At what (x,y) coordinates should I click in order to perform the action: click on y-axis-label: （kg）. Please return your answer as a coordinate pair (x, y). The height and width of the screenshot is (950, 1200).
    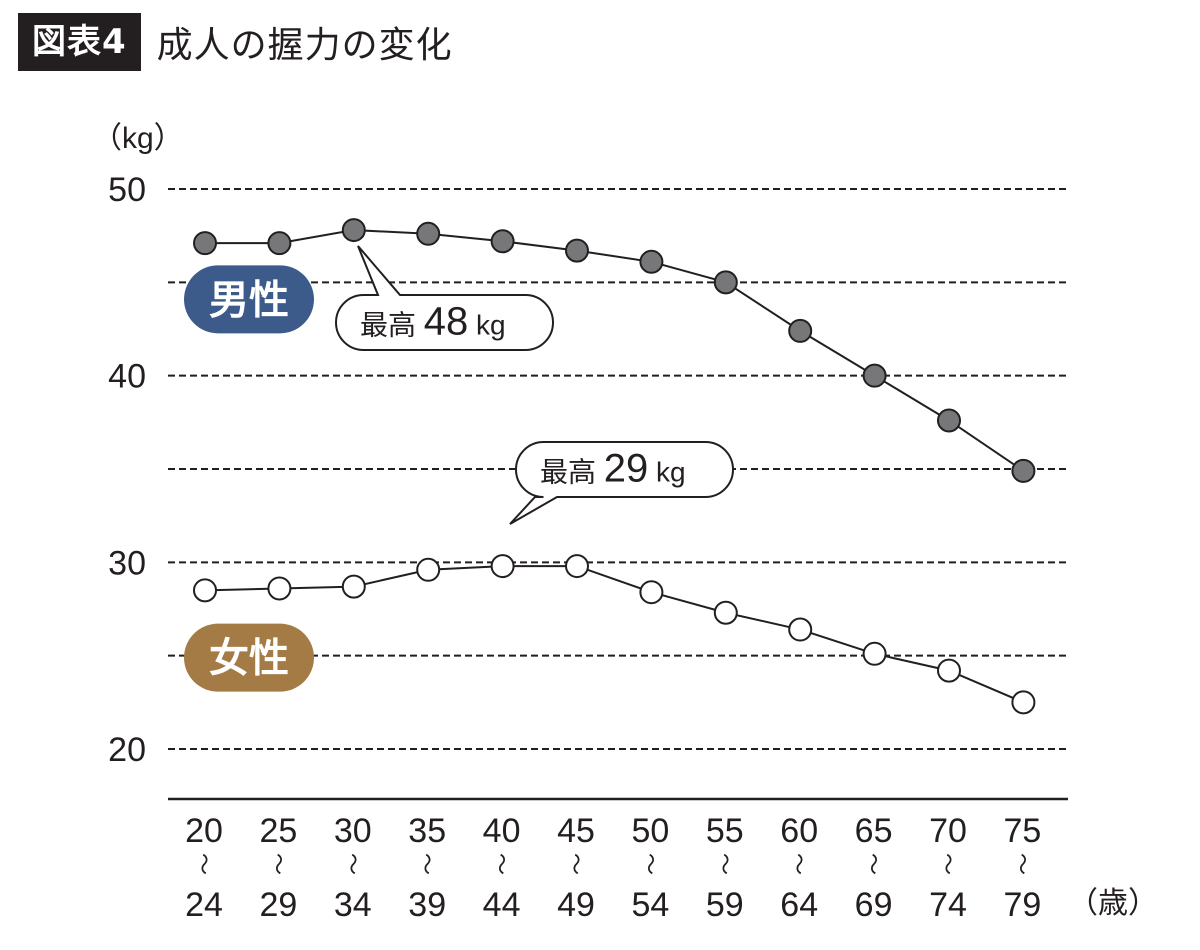
    Looking at the image, I should click on (138, 138).